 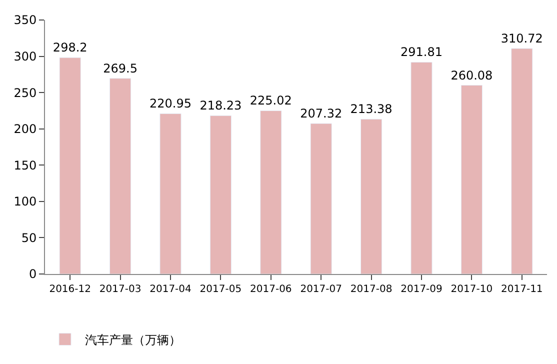 What do you see at coordinates (171, 289) in the screenshot?
I see `x-tick-label: 2017-04` at bounding box center [171, 289].